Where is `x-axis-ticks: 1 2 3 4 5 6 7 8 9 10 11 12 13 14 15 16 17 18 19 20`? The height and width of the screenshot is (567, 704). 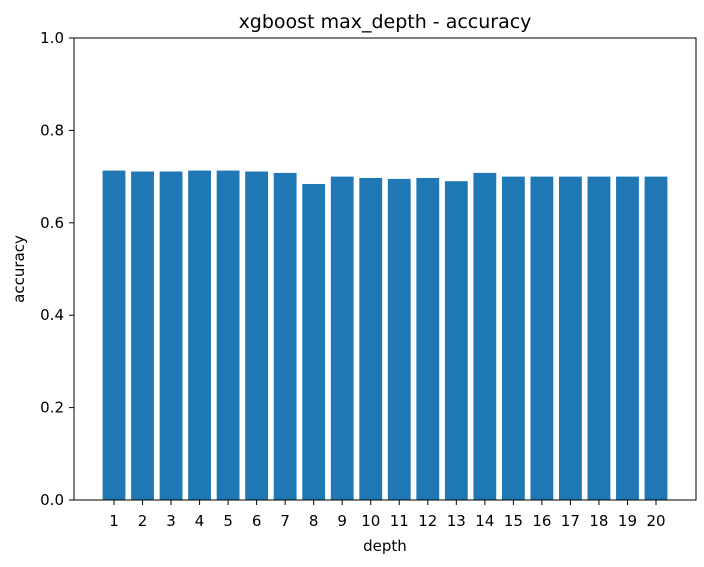
x-axis-ticks: 1 2 3 4 5 6 7 8 9 10 11 12 13 14 15 16 17 18 19 20 is located at coordinates (387, 515).